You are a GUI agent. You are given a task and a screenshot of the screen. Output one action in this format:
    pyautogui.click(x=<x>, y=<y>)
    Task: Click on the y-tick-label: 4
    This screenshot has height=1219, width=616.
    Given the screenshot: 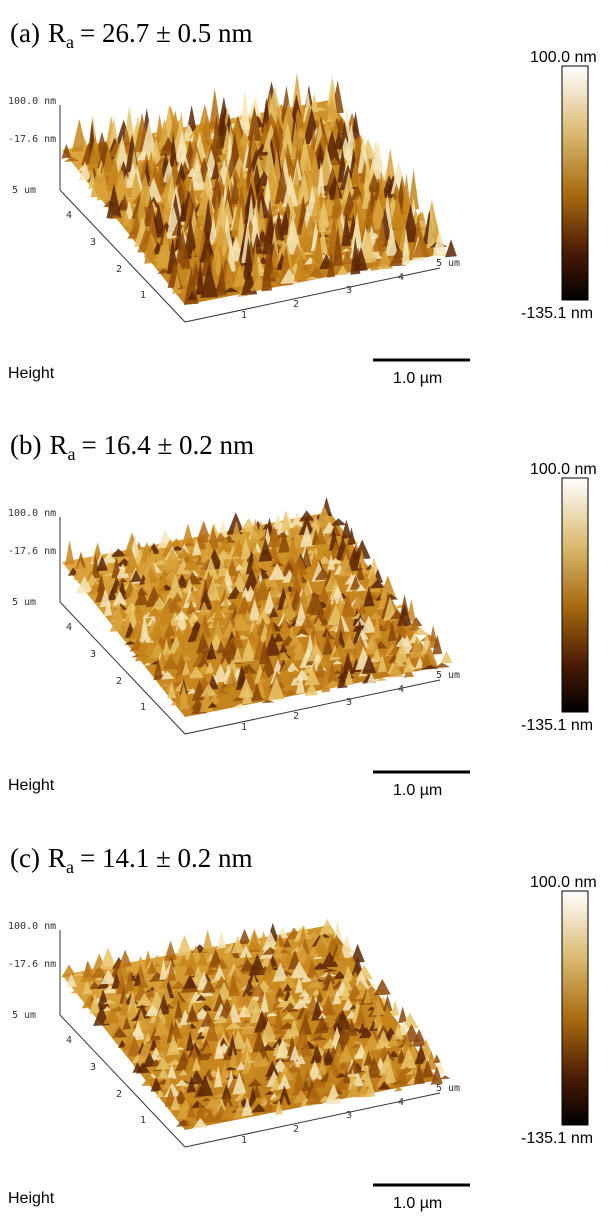 What is the action you would take?
    pyautogui.click(x=69, y=1040)
    